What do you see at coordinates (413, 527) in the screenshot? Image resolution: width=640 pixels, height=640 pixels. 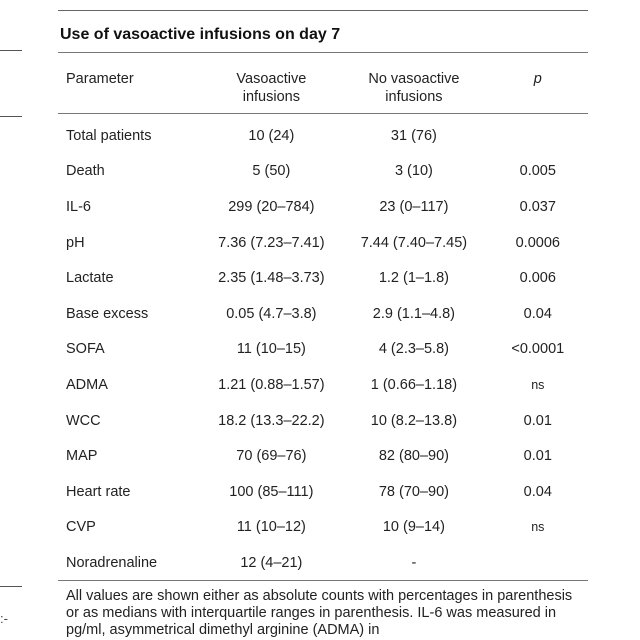 I see `cell-no-vasoactive: 10 (9–14)` at bounding box center [413, 527].